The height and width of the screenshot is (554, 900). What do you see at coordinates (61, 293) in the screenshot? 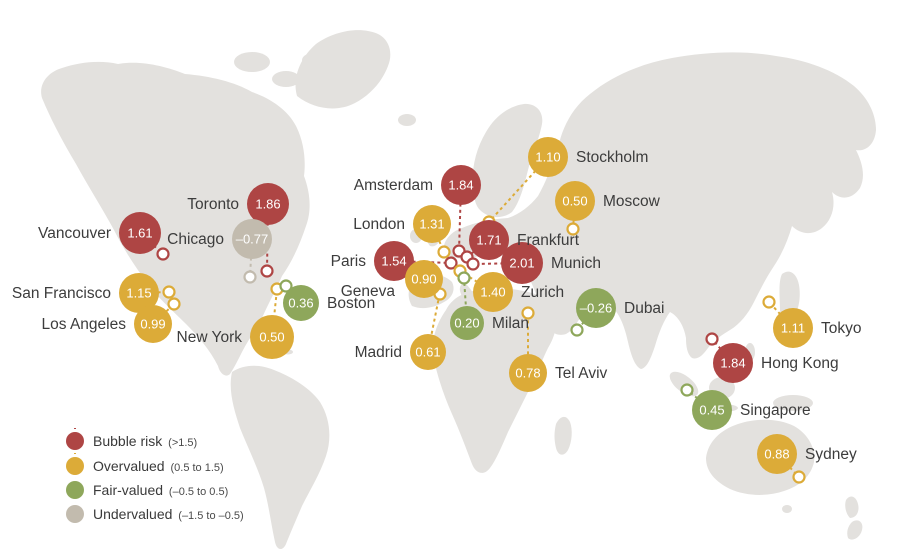
I see `city-label-san-francisco: San Francisco` at bounding box center [61, 293].